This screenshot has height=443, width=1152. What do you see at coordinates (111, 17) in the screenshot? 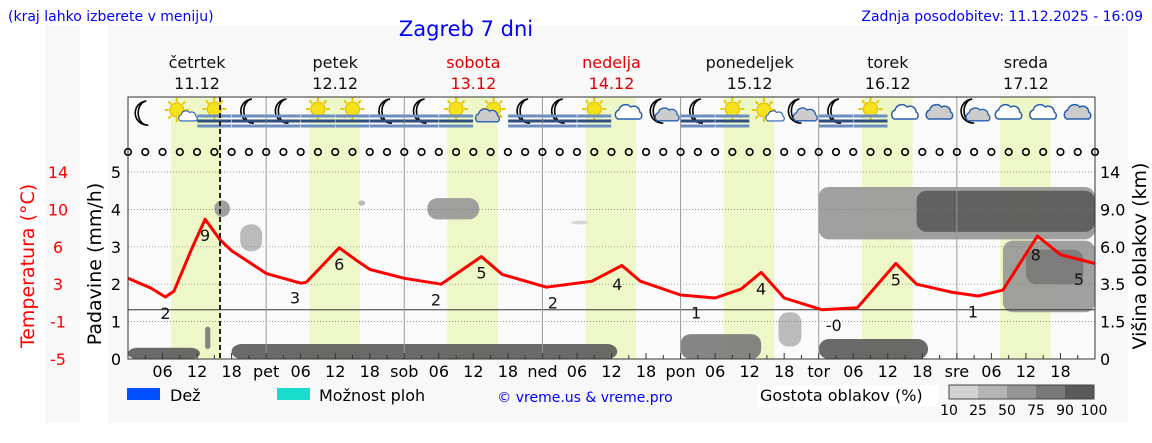
I see `region-hint: (kraj lahko izberete v meniju)` at bounding box center [111, 17].